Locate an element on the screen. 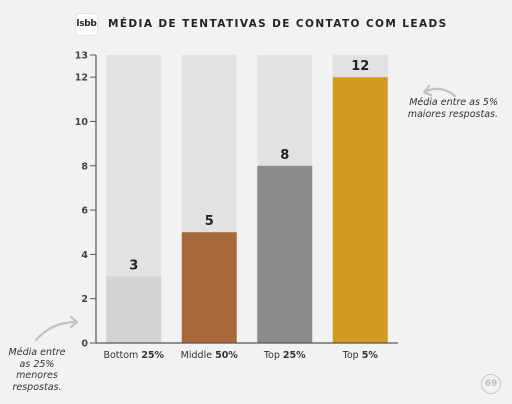 The height and width of the screenshot is (404, 512). x-tick-label: Bottom 25% is located at coordinates (133, 355).